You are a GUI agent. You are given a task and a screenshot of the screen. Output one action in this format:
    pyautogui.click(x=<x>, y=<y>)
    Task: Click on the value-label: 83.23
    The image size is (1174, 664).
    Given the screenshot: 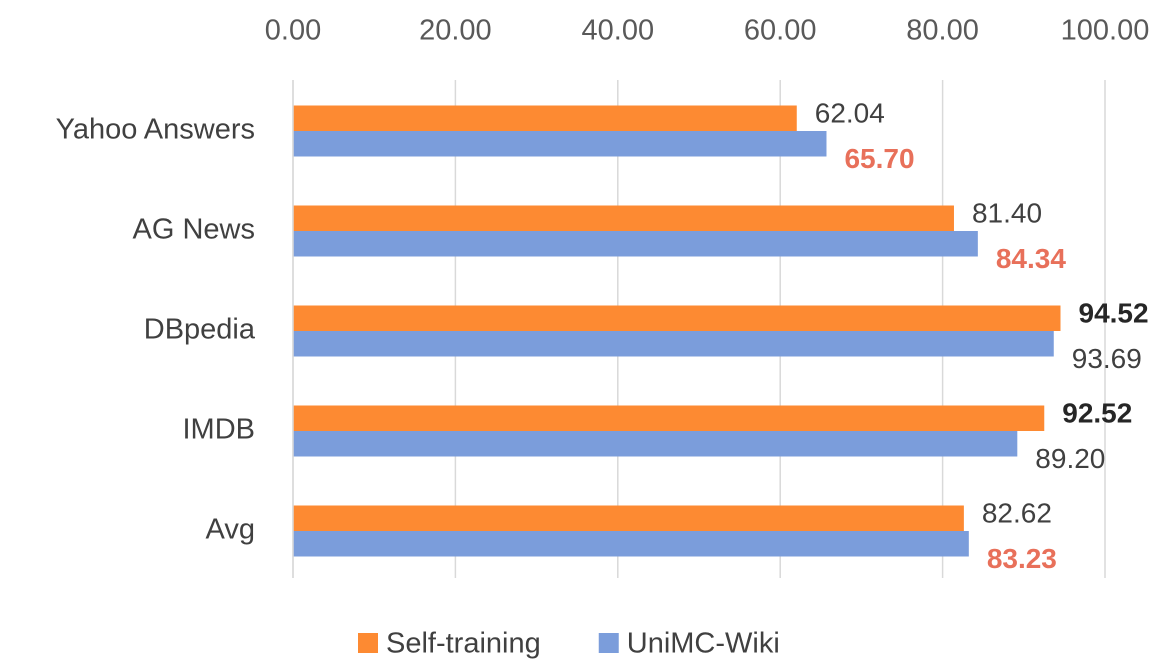 What is the action you would take?
    pyautogui.click(x=1022, y=558)
    